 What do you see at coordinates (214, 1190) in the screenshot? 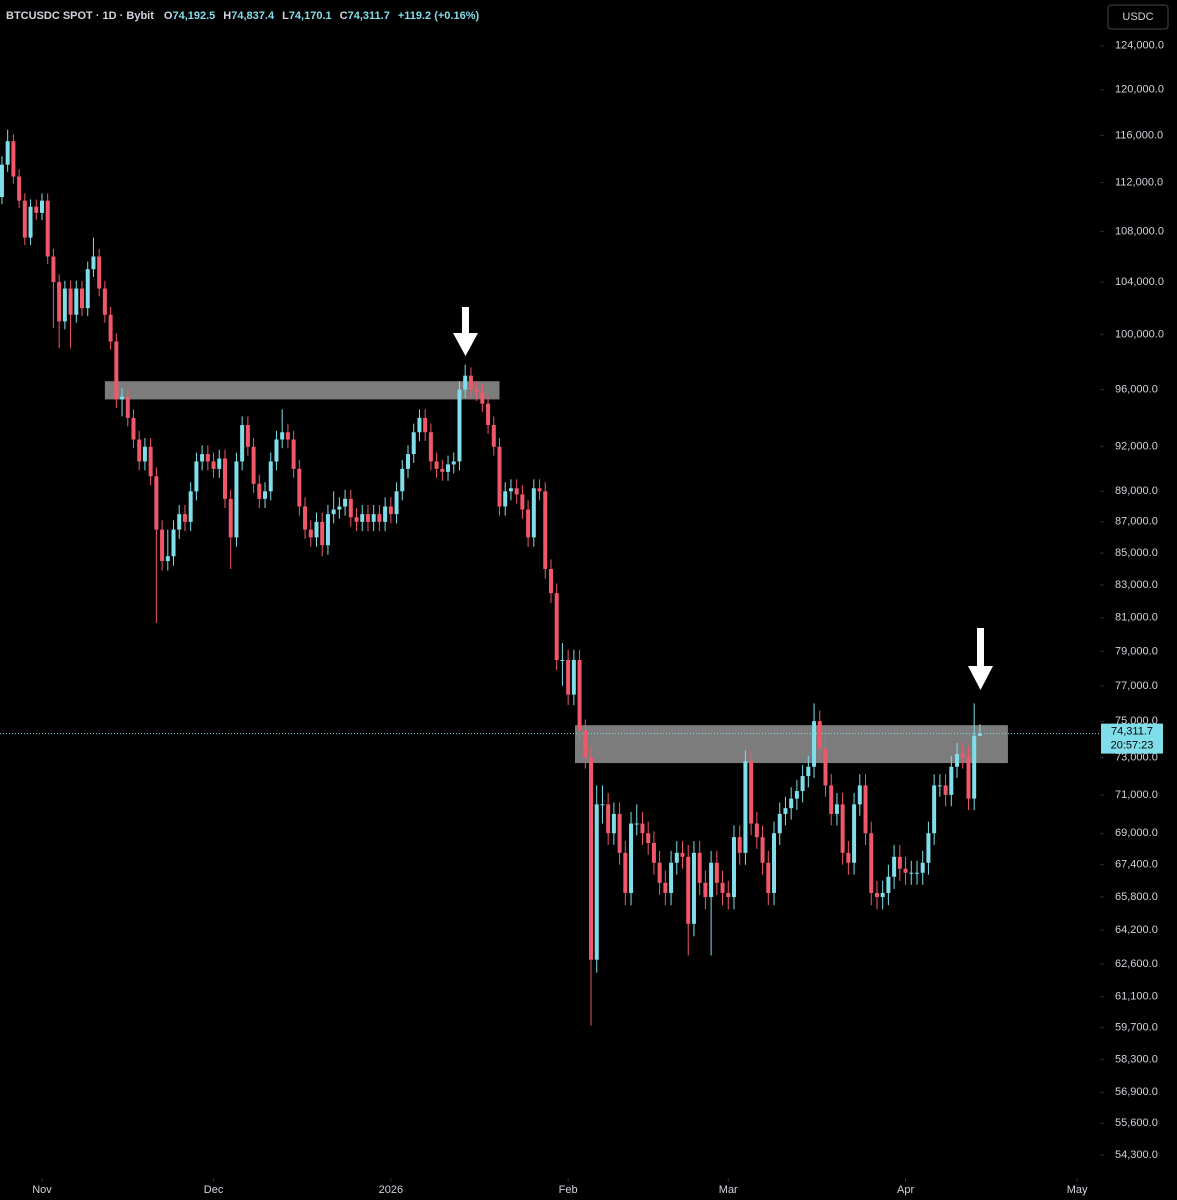
I see `x-tick-label: Dec` at bounding box center [214, 1190].